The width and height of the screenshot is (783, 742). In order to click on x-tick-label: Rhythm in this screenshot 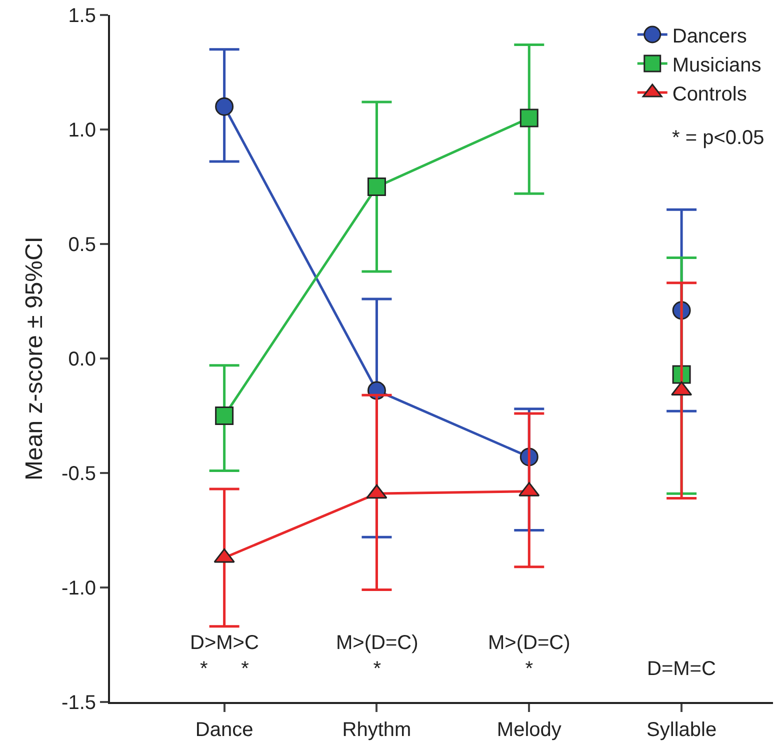, I will do `click(377, 730)`.